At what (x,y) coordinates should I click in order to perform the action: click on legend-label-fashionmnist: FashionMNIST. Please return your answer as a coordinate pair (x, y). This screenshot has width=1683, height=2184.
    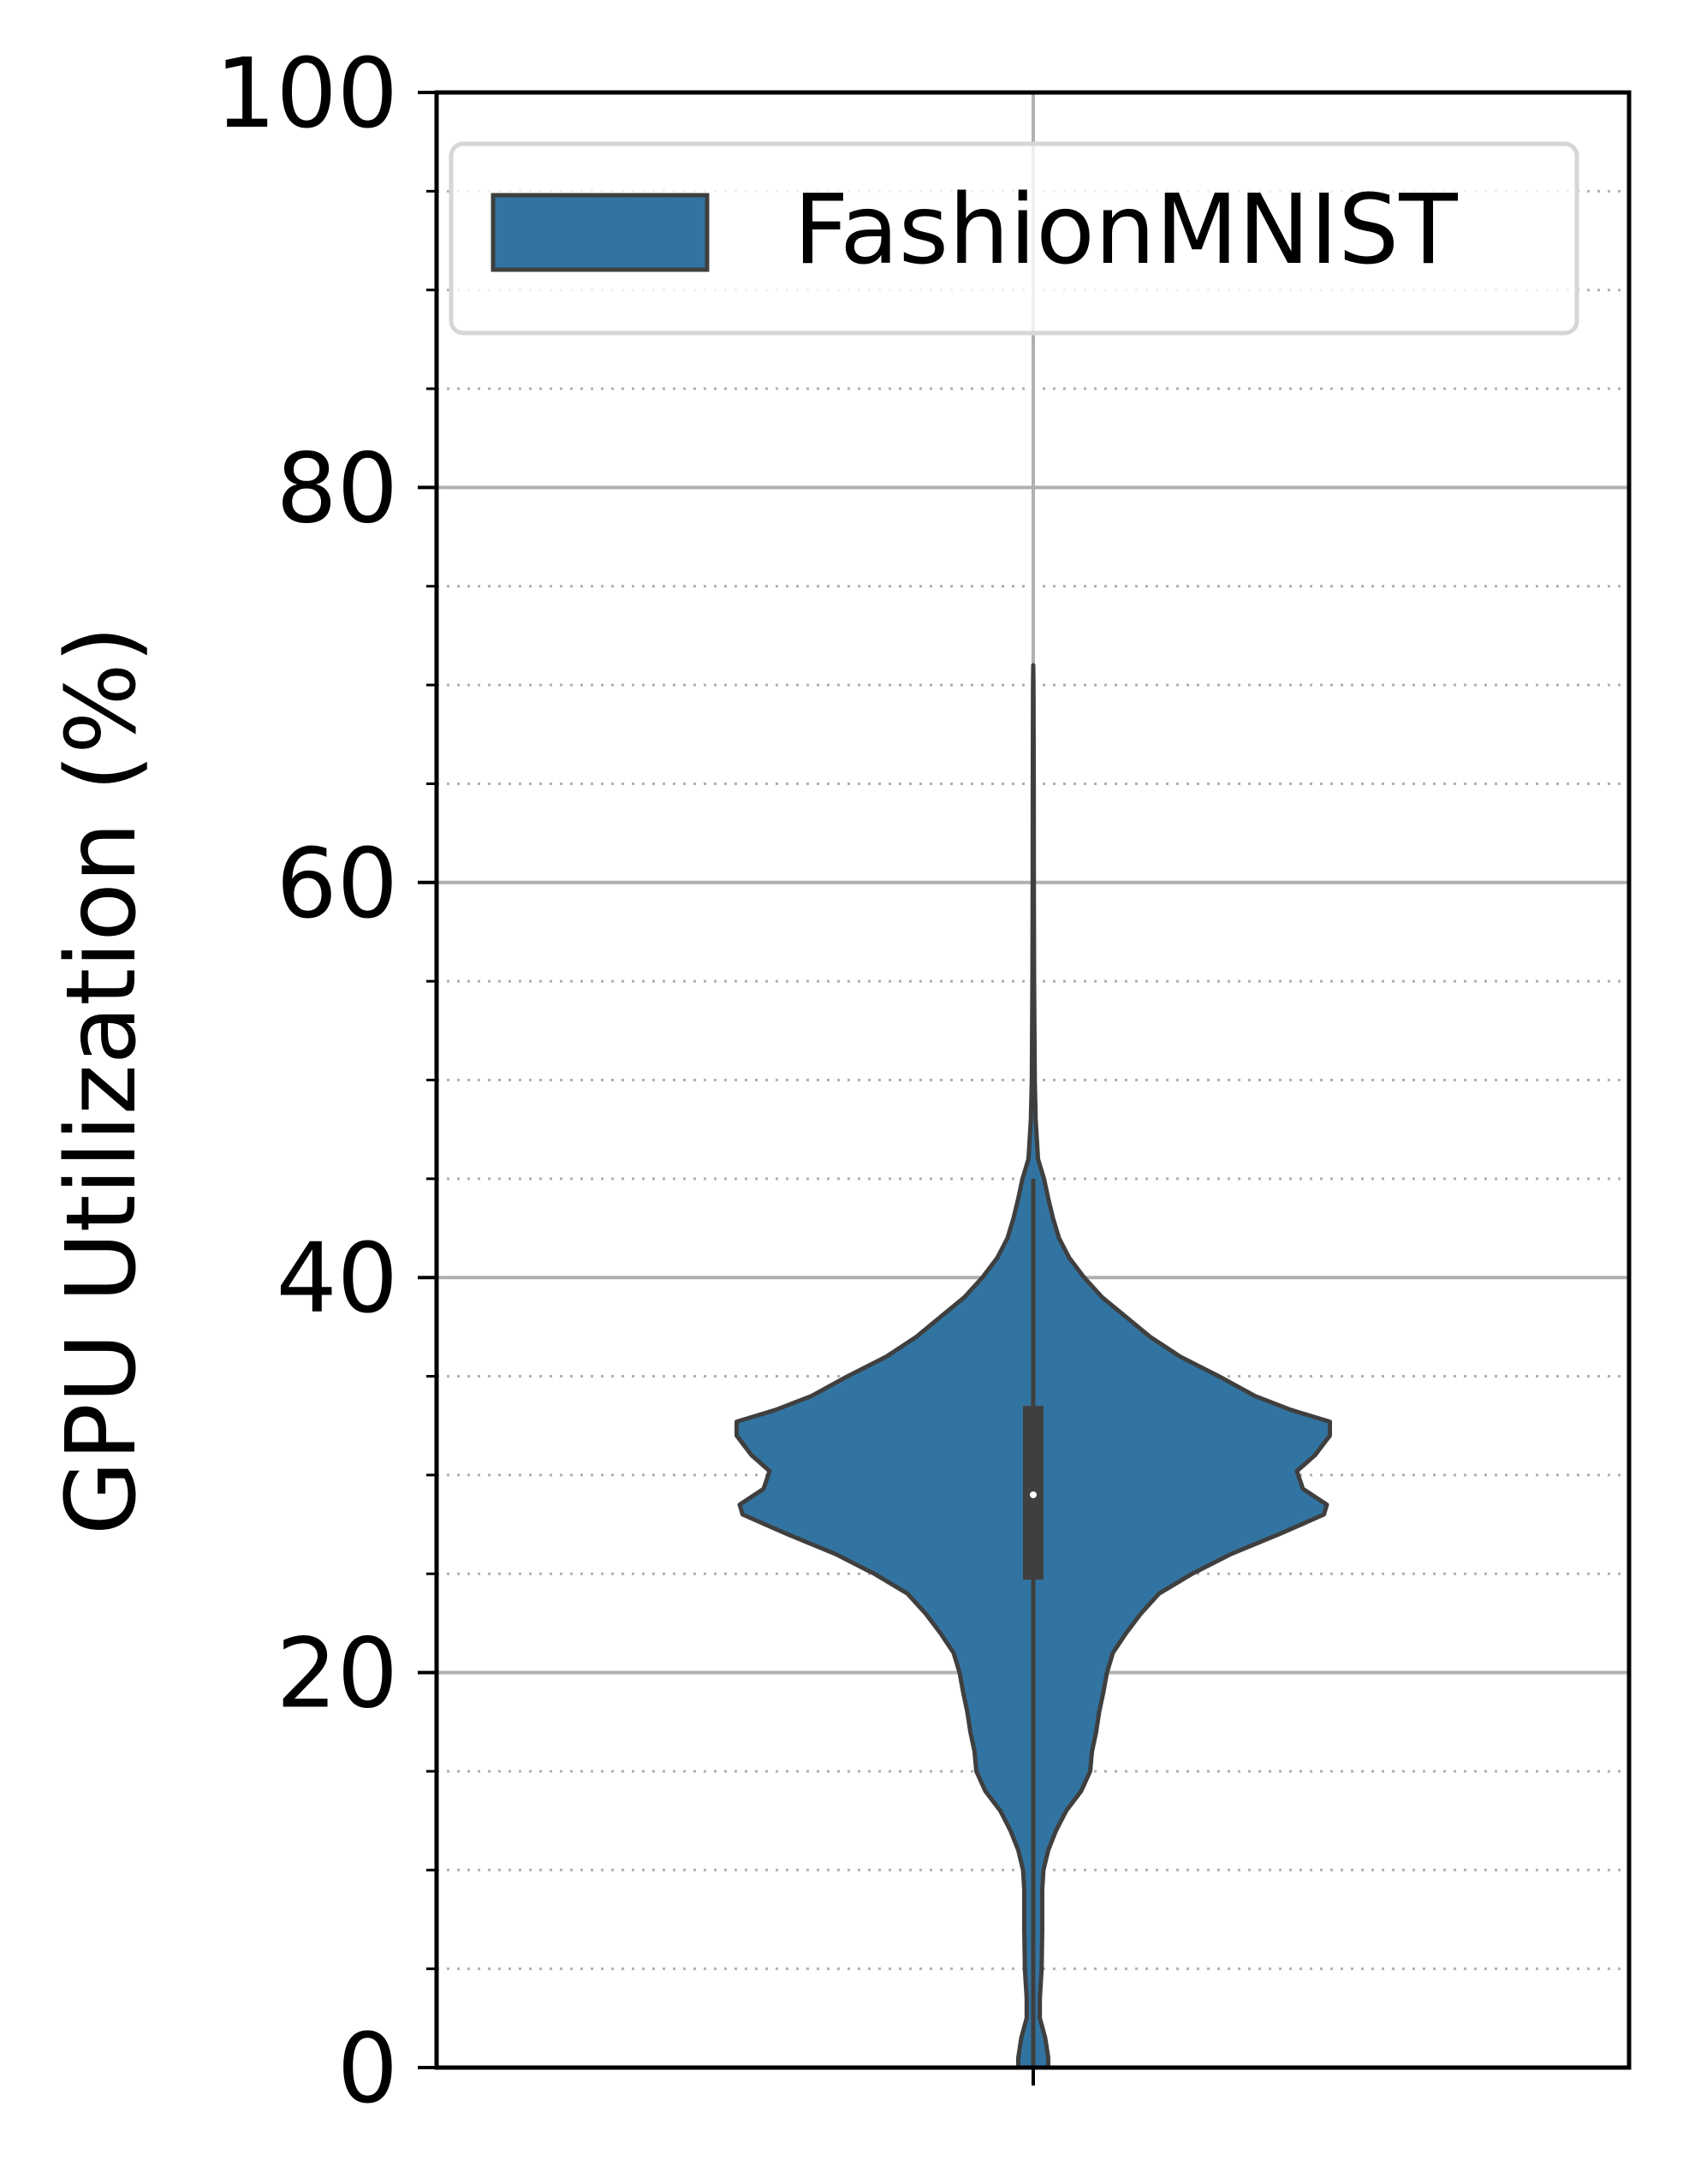
    Looking at the image, I should click on (1126, 231).